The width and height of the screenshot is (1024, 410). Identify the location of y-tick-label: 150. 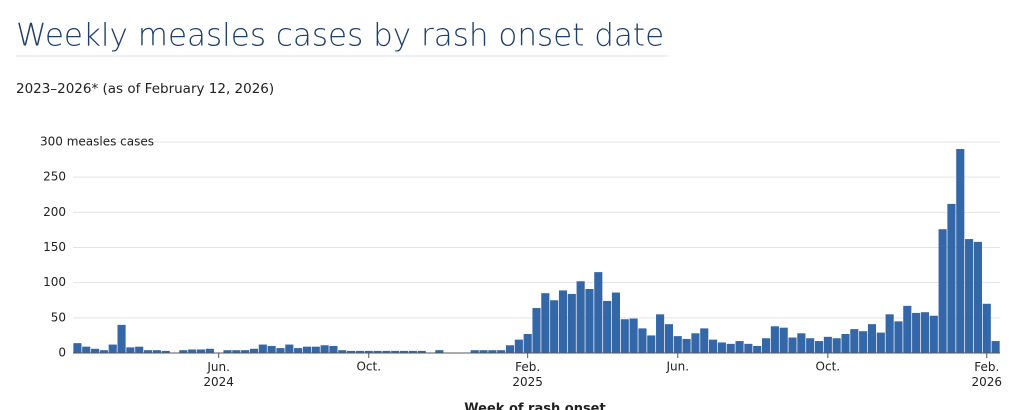
(54, 247).